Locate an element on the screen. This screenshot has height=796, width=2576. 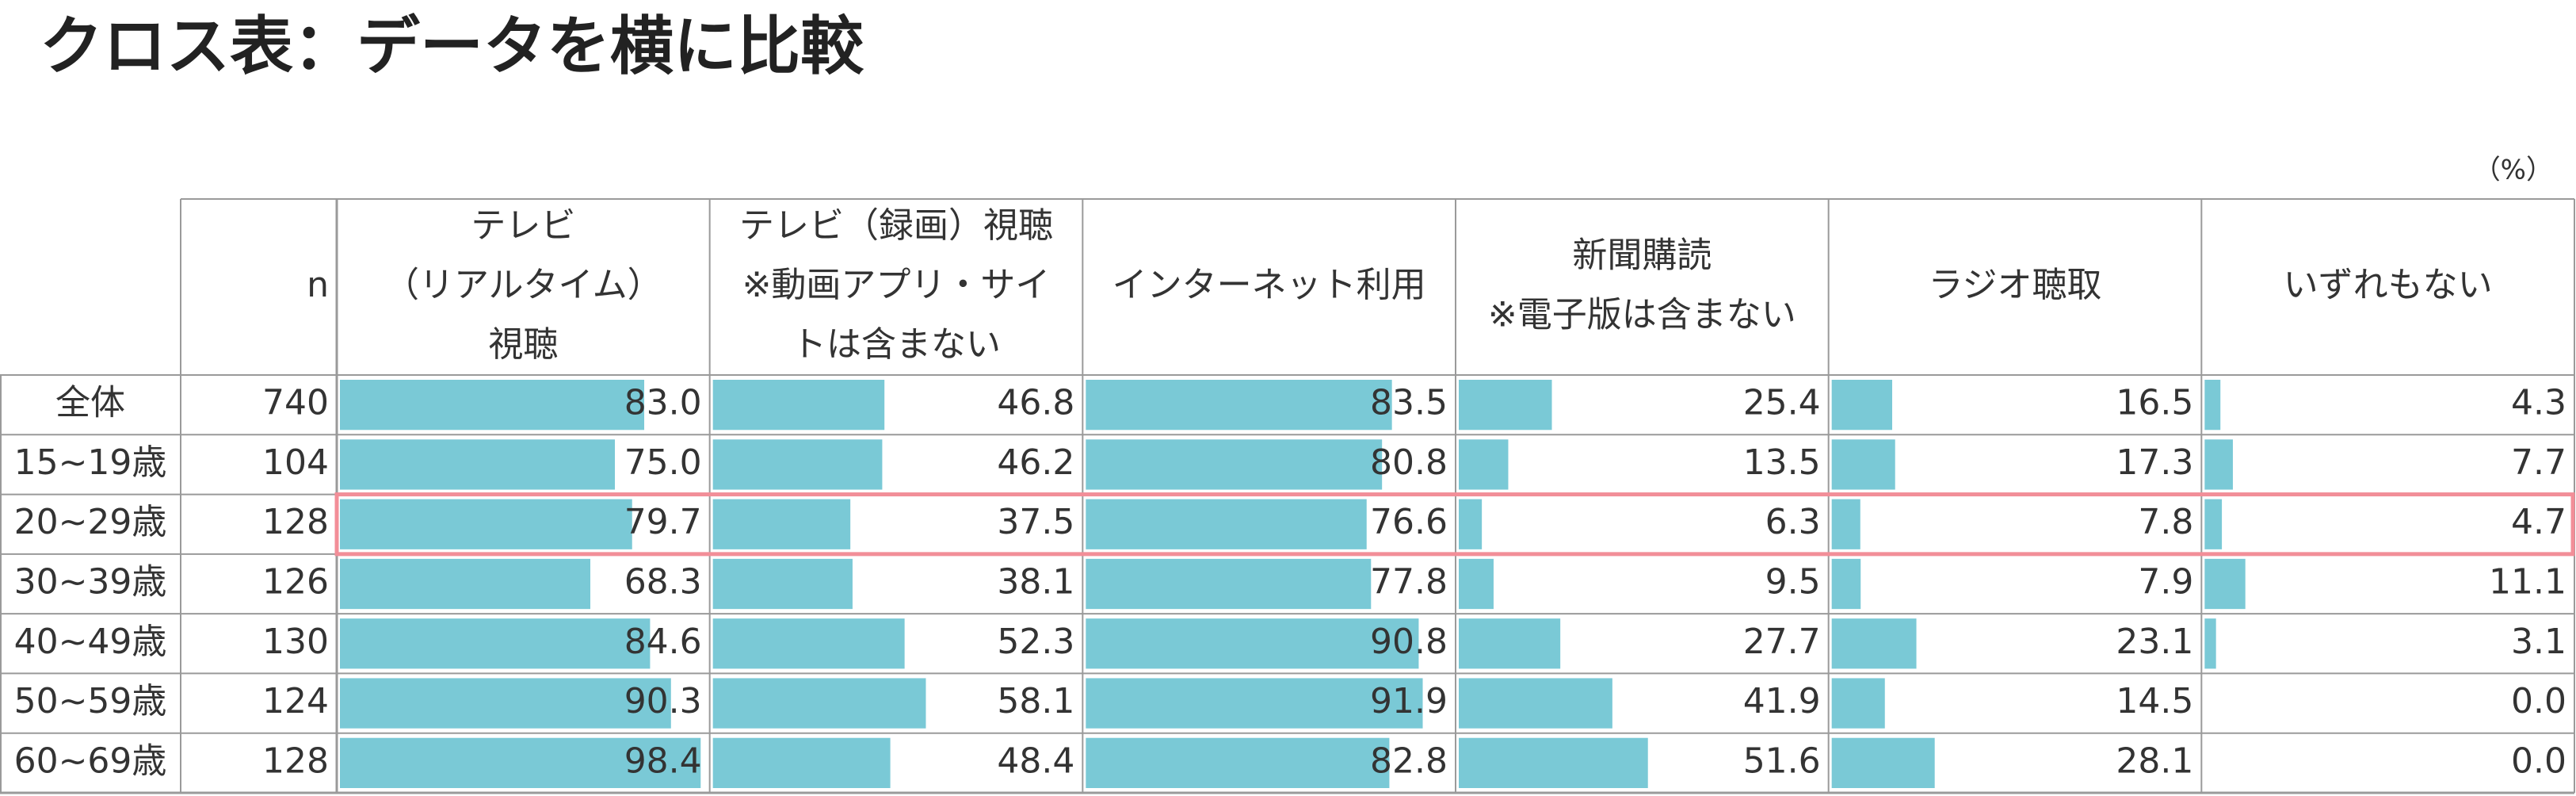
column-header: ラジオ聴取 is located at coordinates (2014, 285).